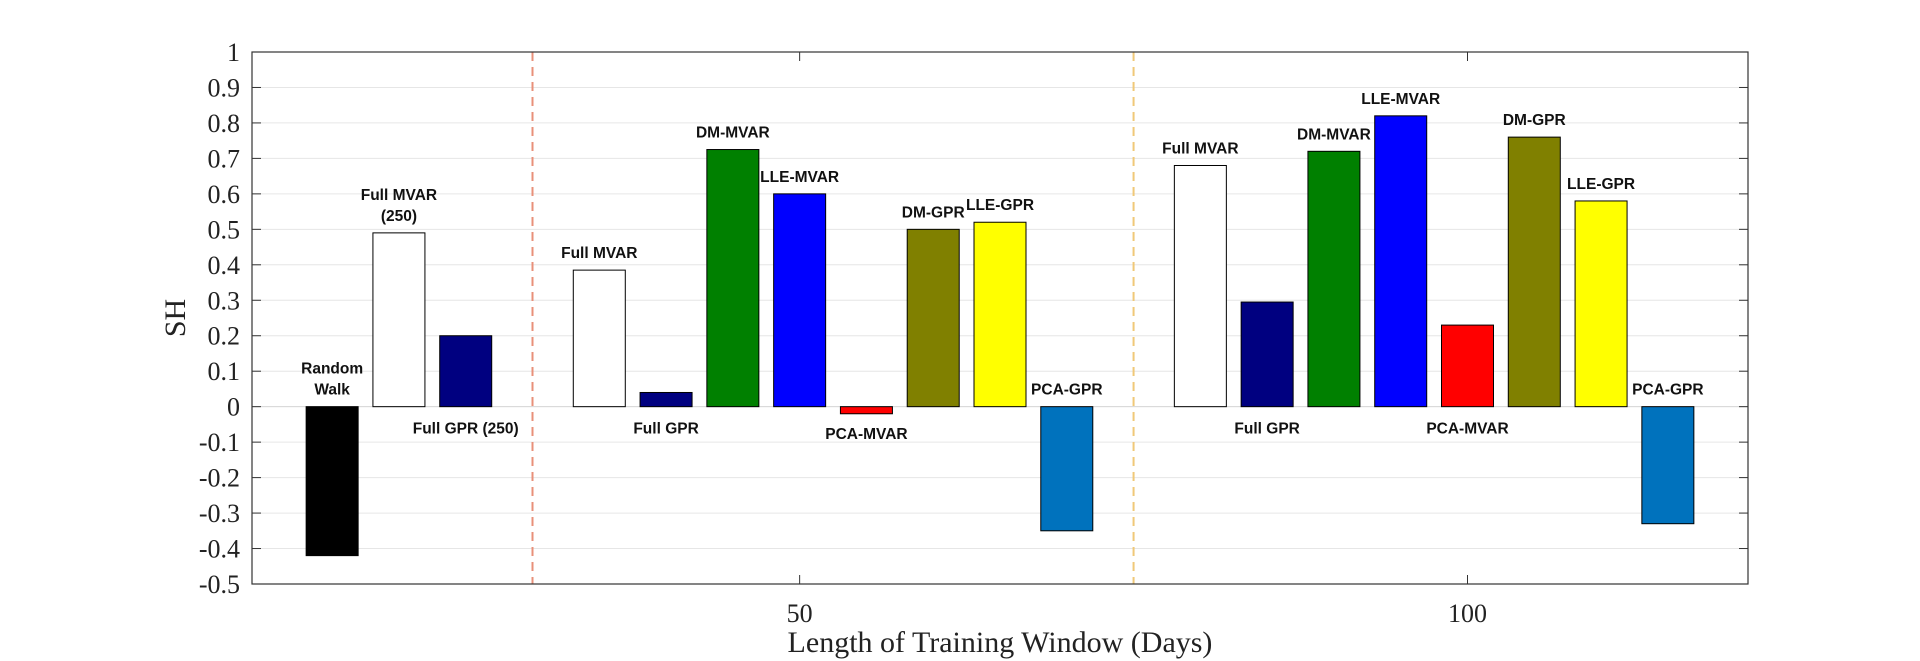  What do you see at coordinates (219, 584) in the screenshot?
I see `y-tick-label: -0.5` at bounding box center [219, 584].